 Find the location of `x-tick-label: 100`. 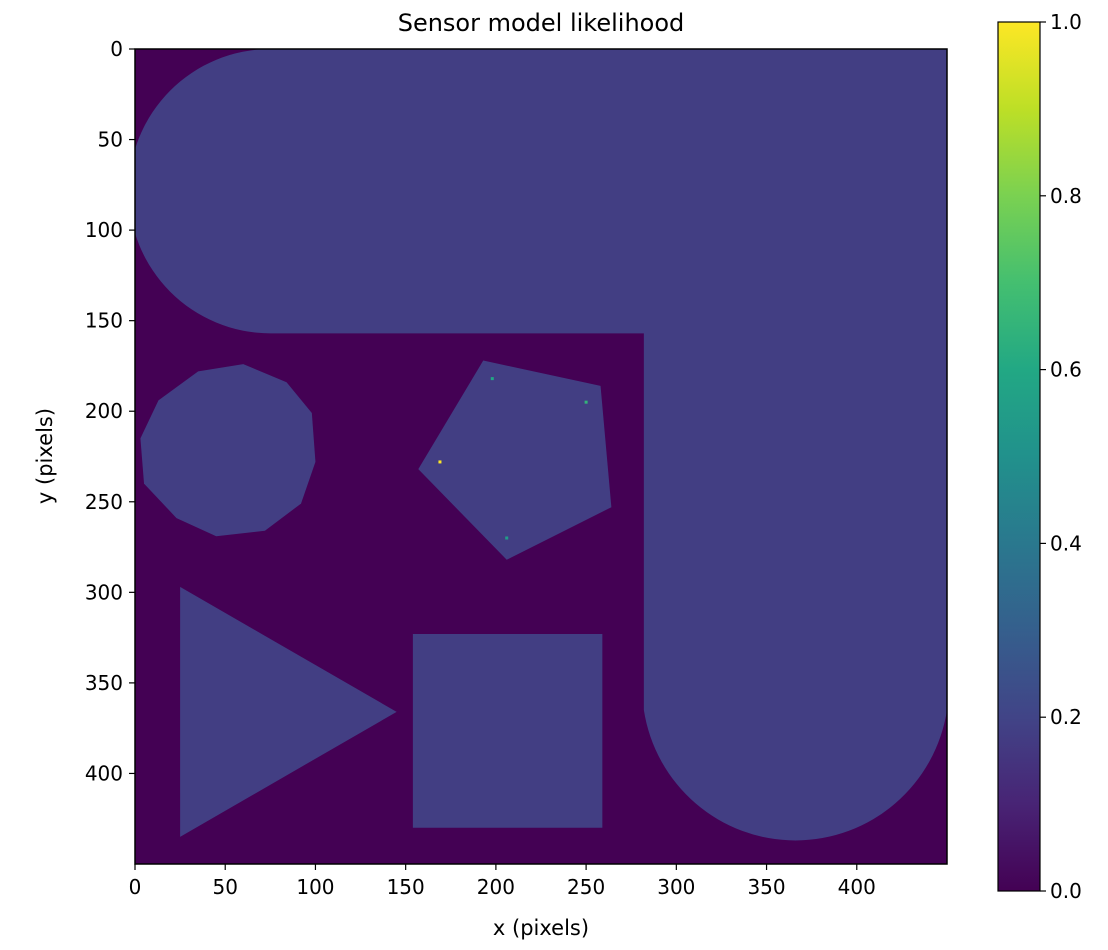

x-tick-label: 100 is located at coordinates (315, 887).